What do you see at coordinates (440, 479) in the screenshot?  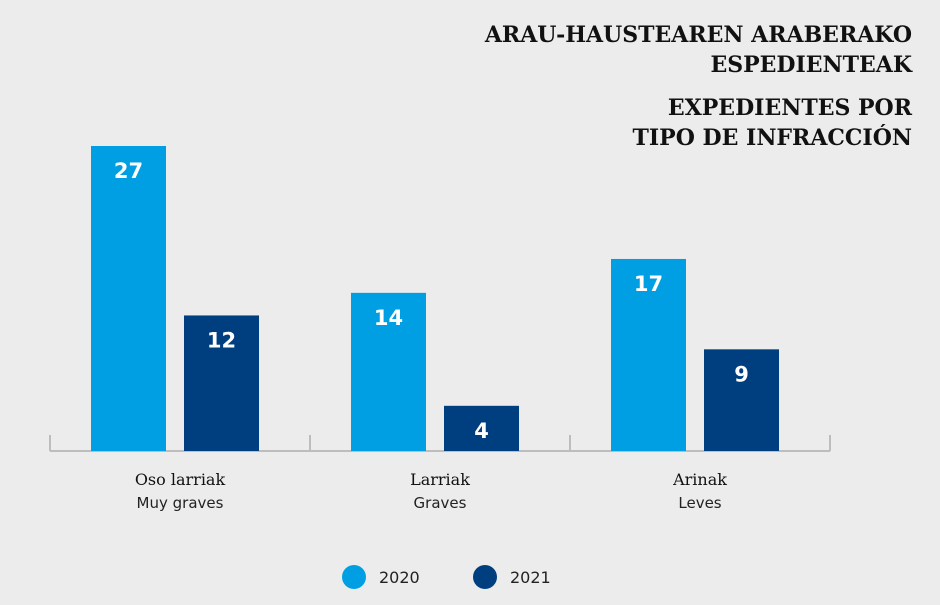 I see `category-label: Larriak` at bounding box center [440, 479].